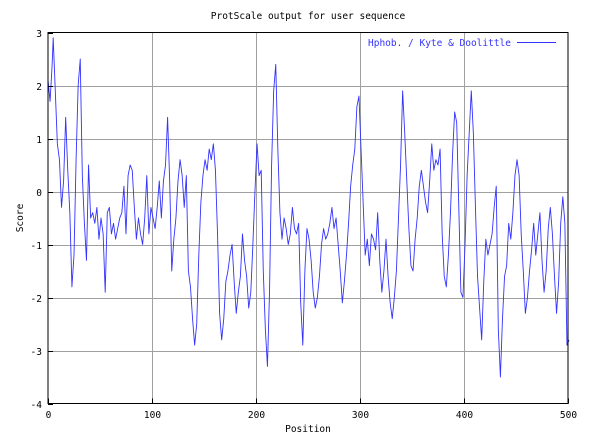 The height and width of the screenshot is (440, 612). I want to click on chart-title: ProtScale output for user sequence, so click(308, 16).